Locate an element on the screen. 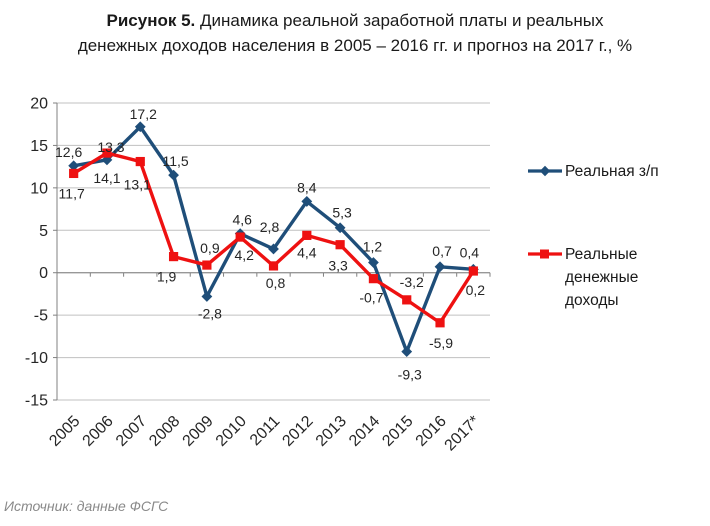  legend-item-real-incomes: Реальные денежные доходы is located at coordinates (614, 277).